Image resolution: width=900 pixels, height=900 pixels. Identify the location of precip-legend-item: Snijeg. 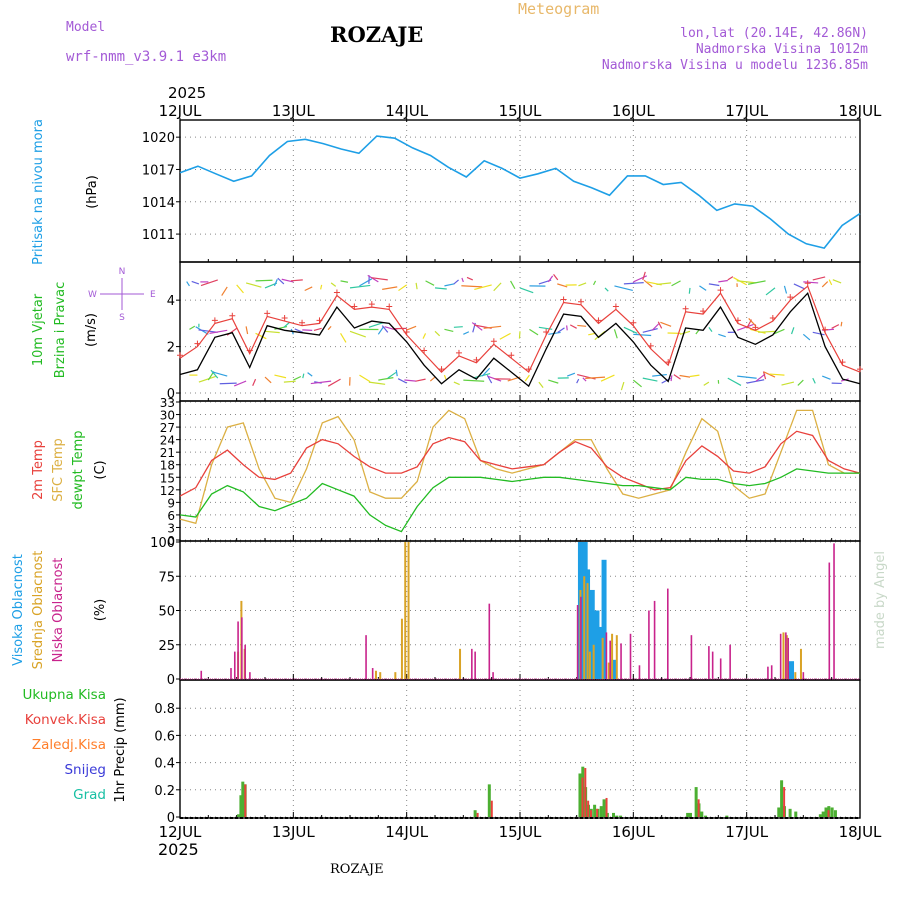
(85, 770).